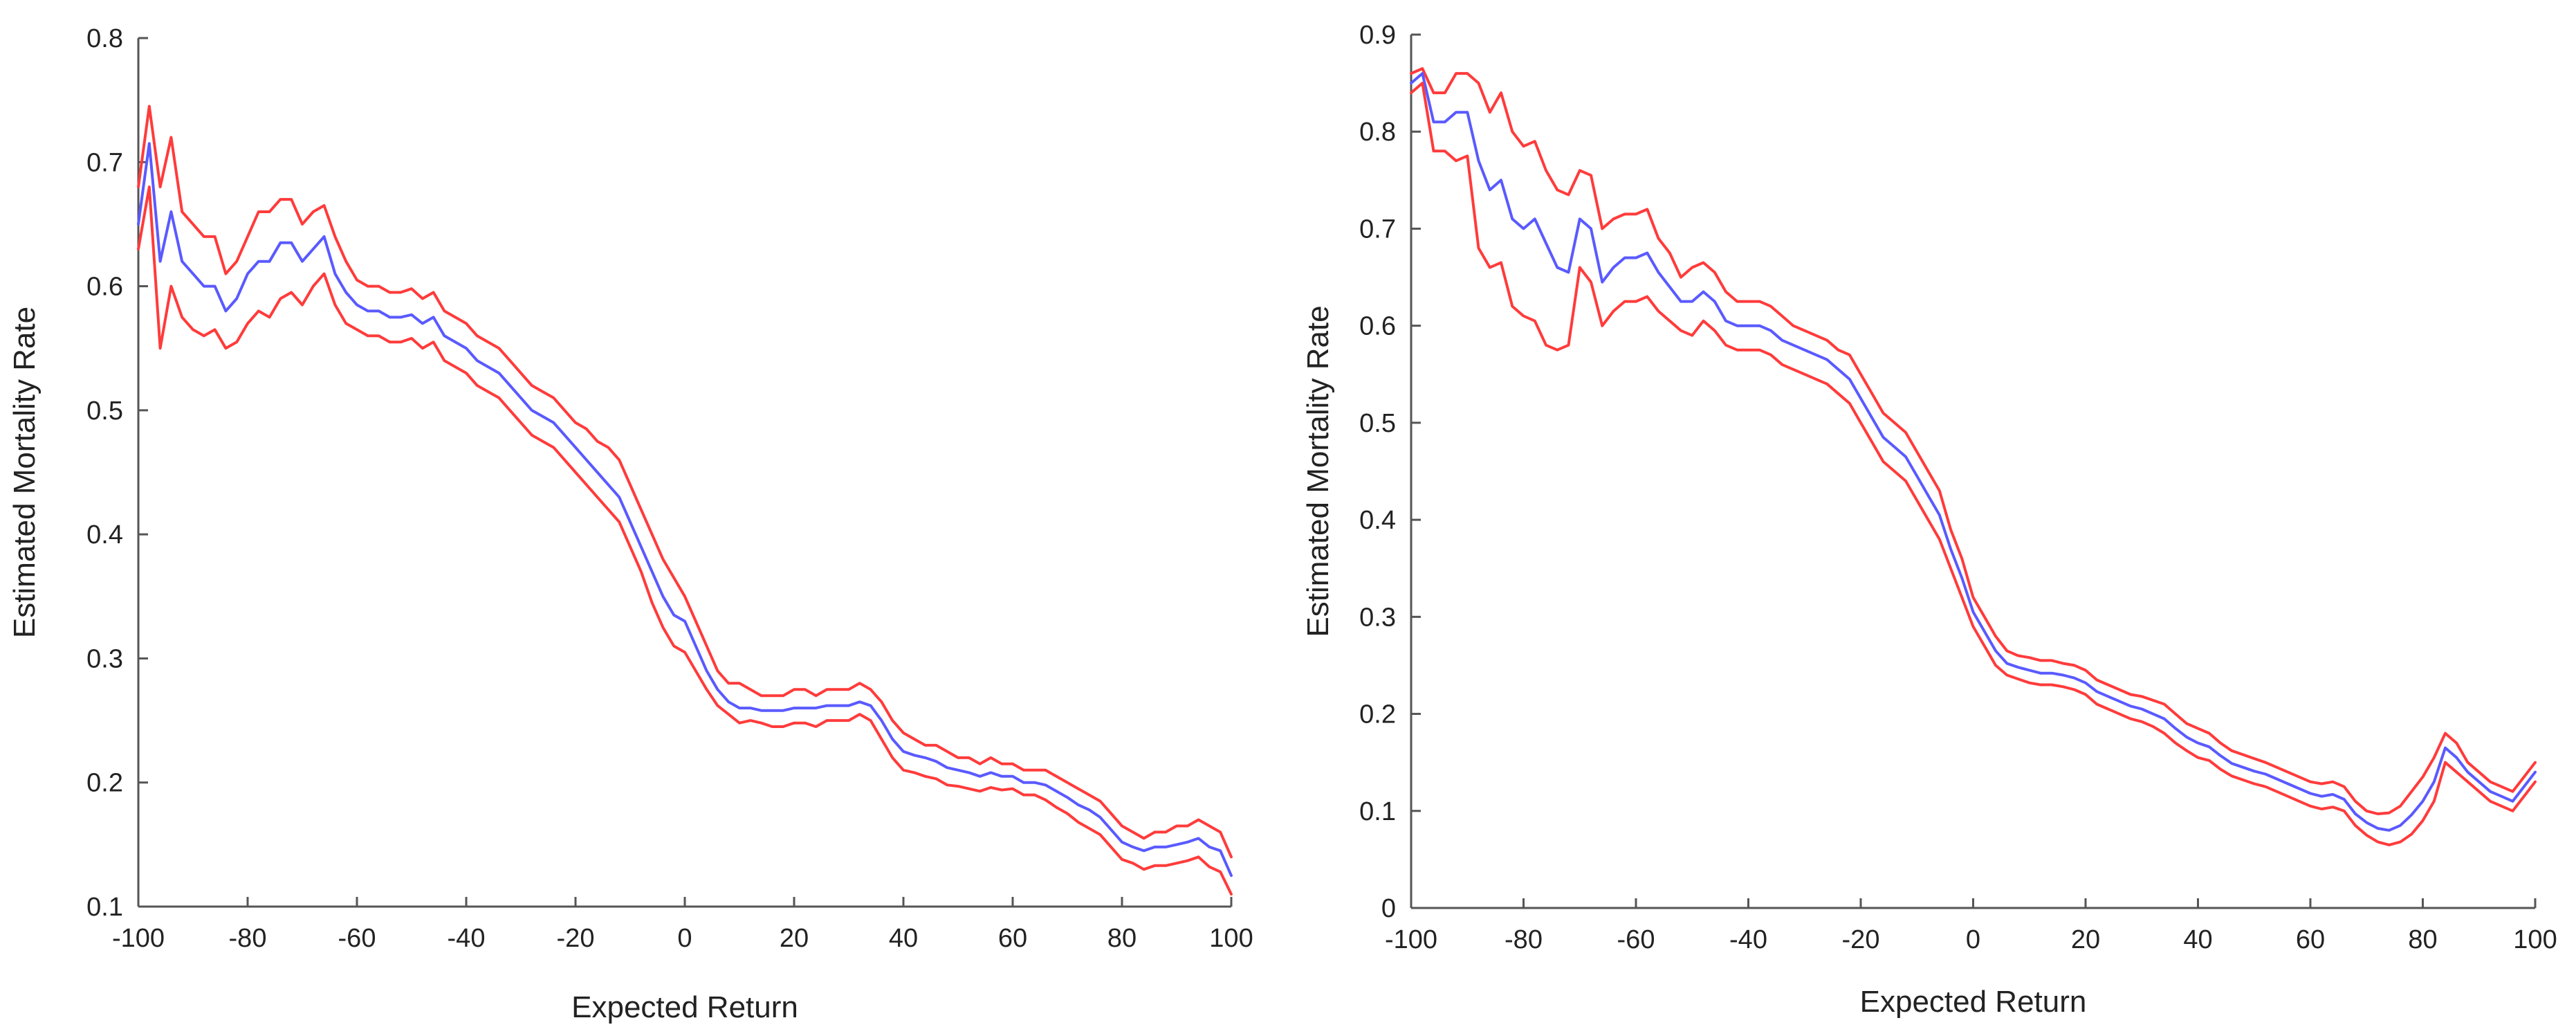 The width and height of the screenshot is (2576, 1027). Describe the element at coordinates (1388, 908) in the screenshot. I see `y-tick-label: 0` at that location.